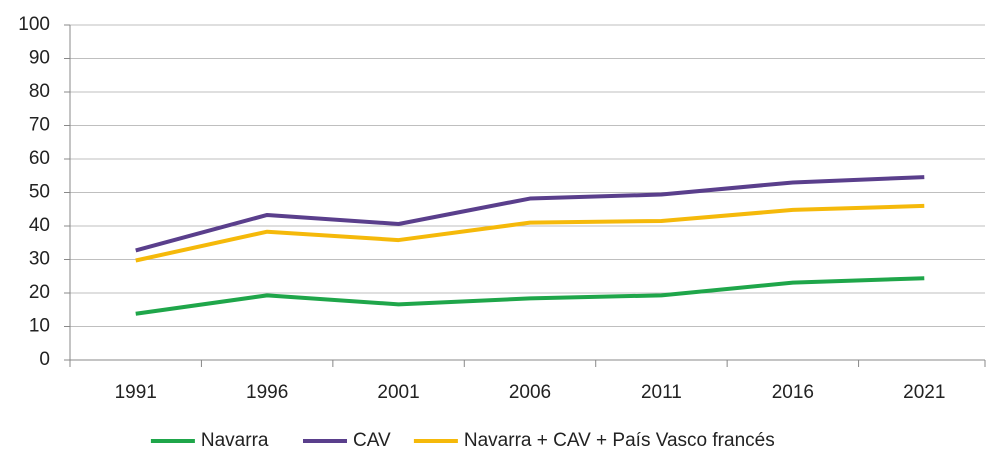  Describe the element at coordinates (136, 392) in the screenshot. I see `x-tick-label: 1991` at that location.